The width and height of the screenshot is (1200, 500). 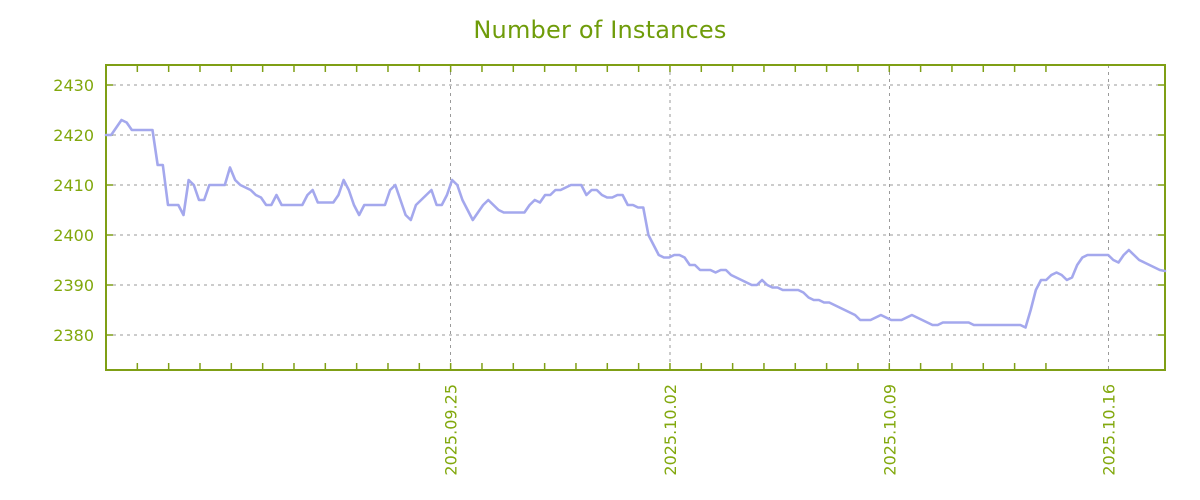 I want to click on x-axis-tick-label: 2025.10.09, so click(x=889, y=430).